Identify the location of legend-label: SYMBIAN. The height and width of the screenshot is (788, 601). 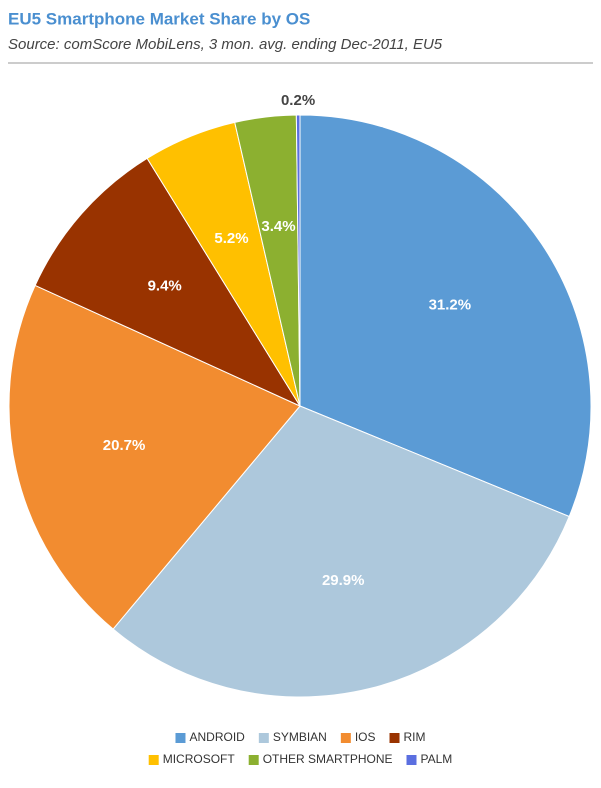
(300, 737).